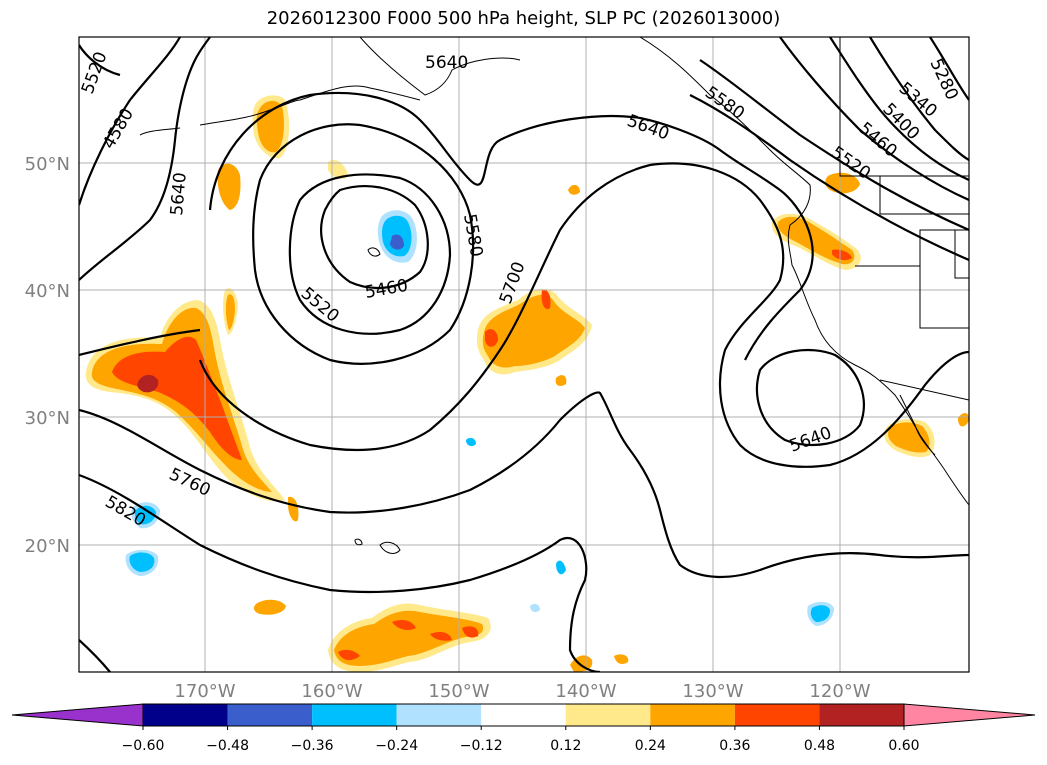  What do you see at coordinates (47, 164) in the screenshot?
I see `lat-label: 50°N` at bounding box center [47, 164].